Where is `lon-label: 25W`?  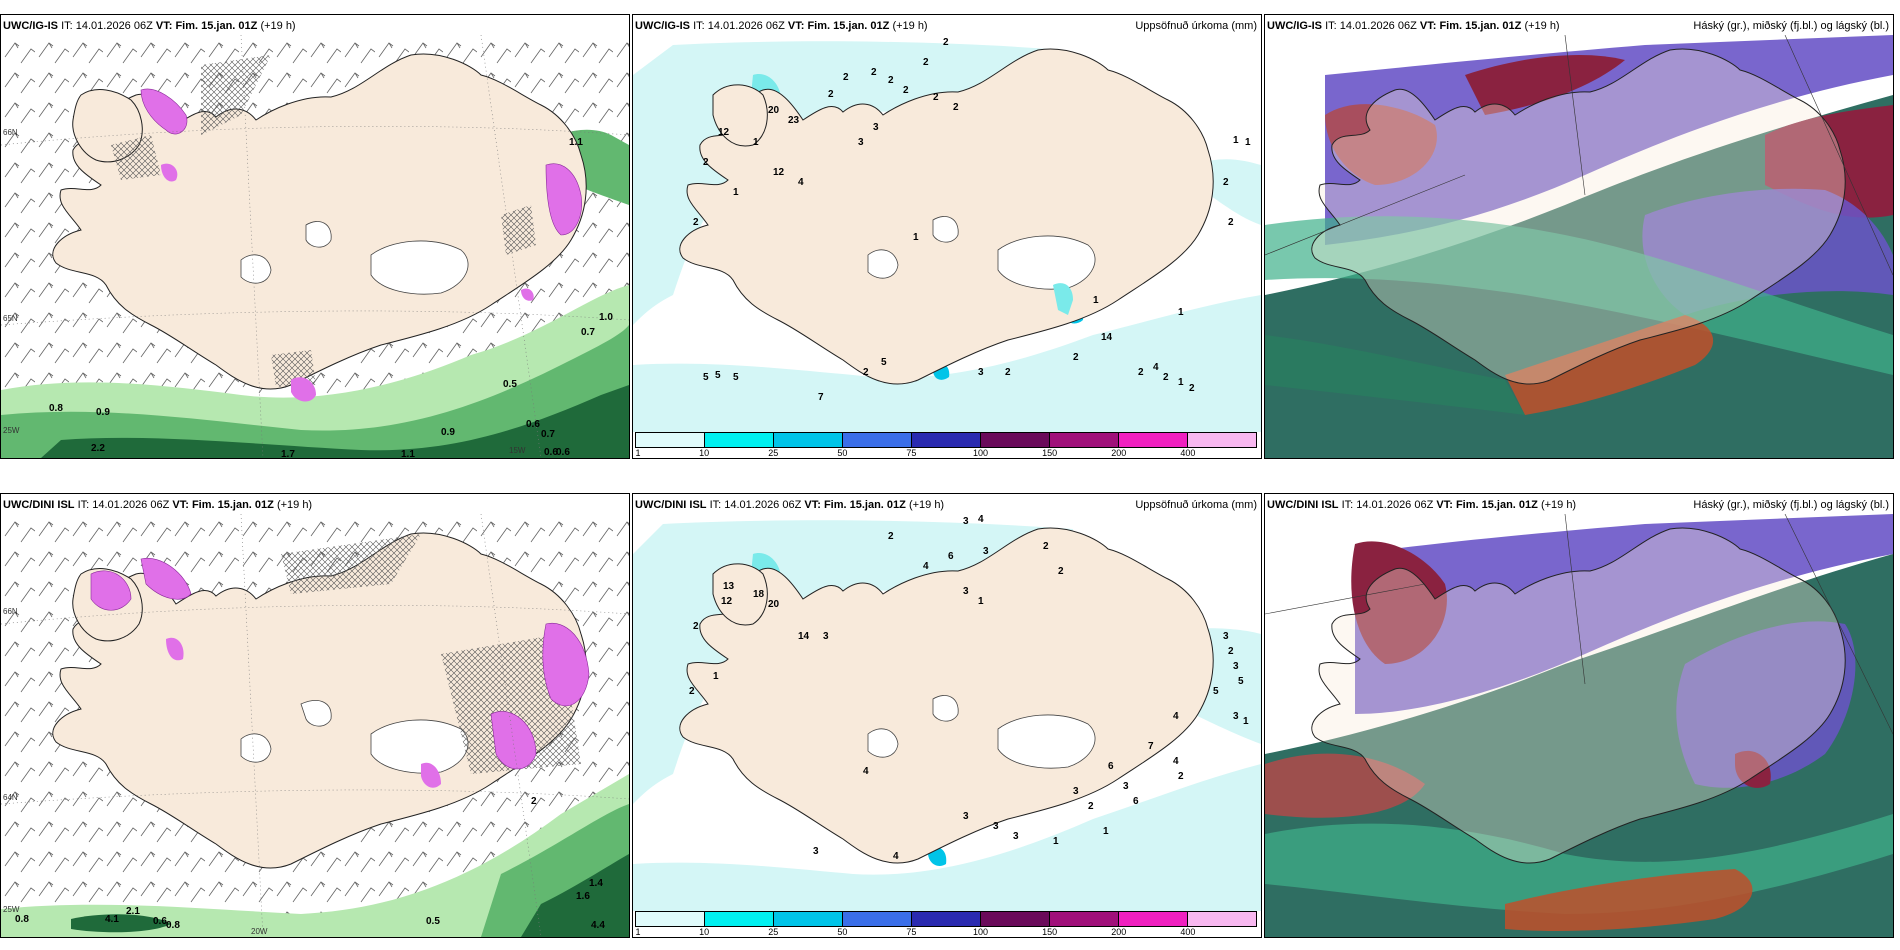
lon-label: 25W is located at coordinates (11, 430).